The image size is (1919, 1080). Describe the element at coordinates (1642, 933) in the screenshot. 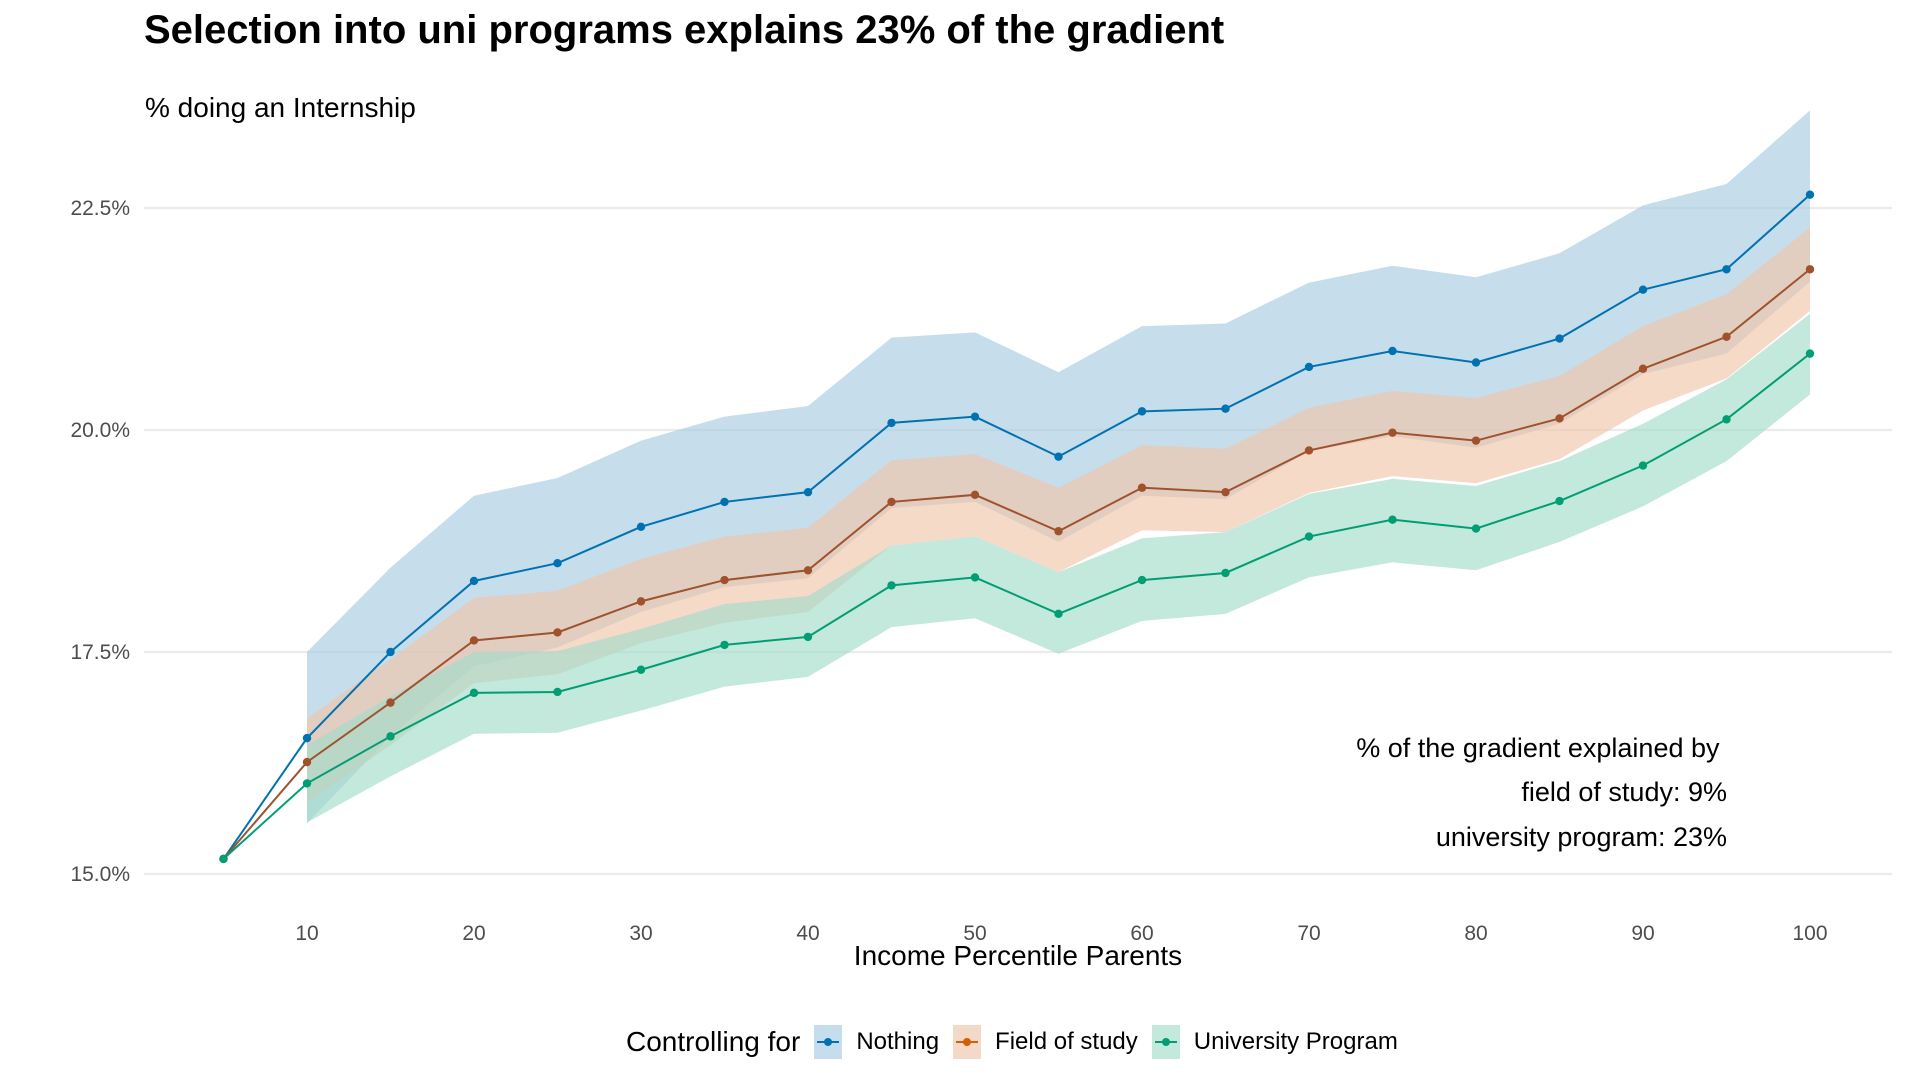

I see `x-tick-label: 90` at that location.